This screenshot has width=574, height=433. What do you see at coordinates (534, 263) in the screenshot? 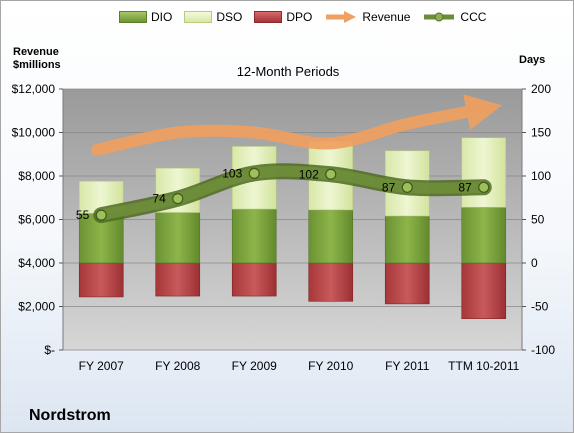
I see `right-tick-label: 0` at bounding box center [534, 263].